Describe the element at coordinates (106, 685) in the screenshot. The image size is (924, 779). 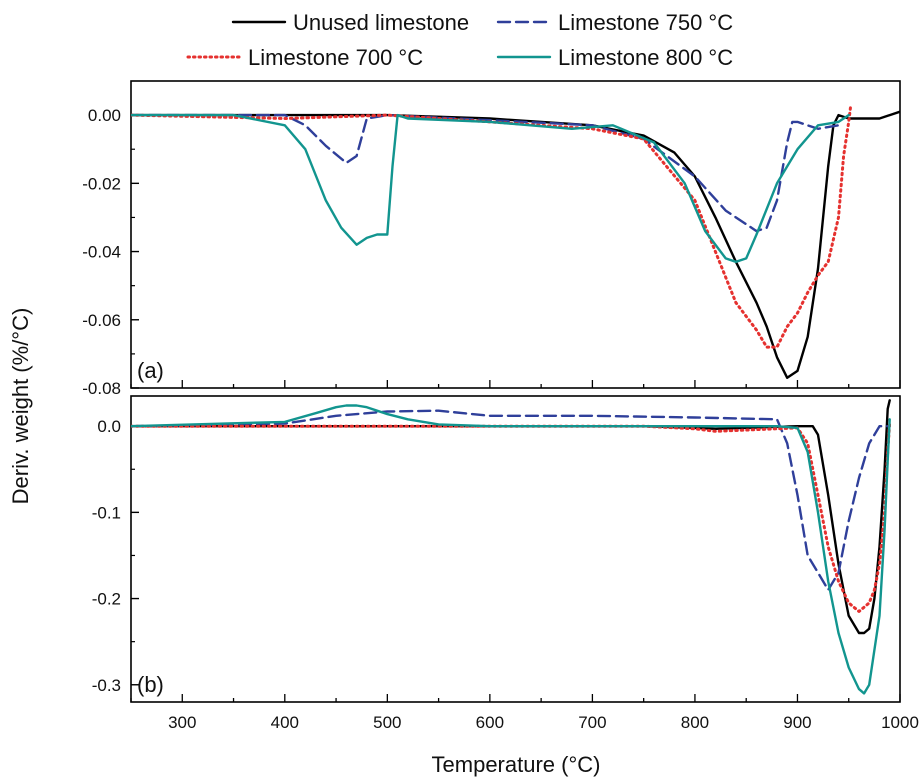
I see `y-tick-label: -0.3` at that location.